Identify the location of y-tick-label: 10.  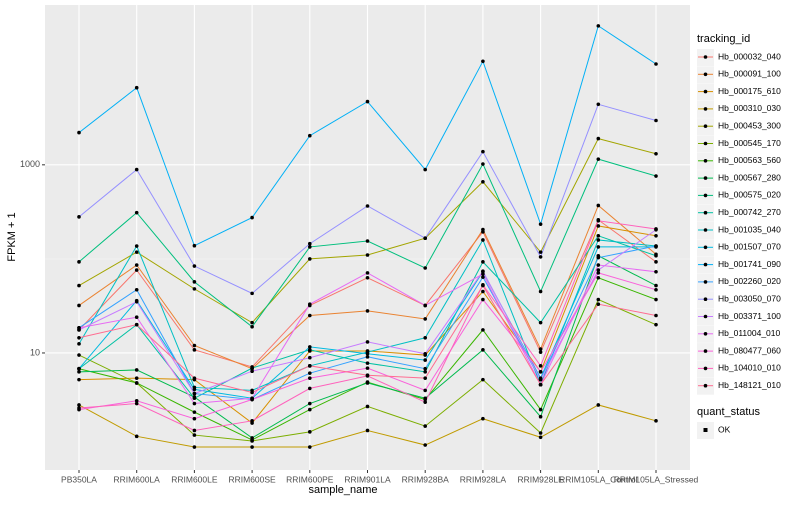
(35, 352).